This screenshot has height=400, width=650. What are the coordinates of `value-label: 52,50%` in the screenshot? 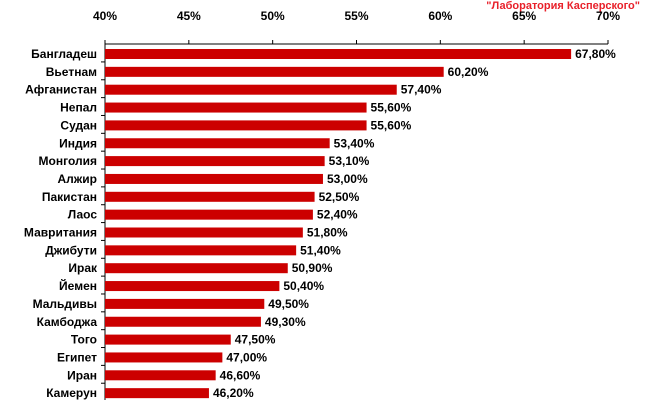 It's located at (339, 197).